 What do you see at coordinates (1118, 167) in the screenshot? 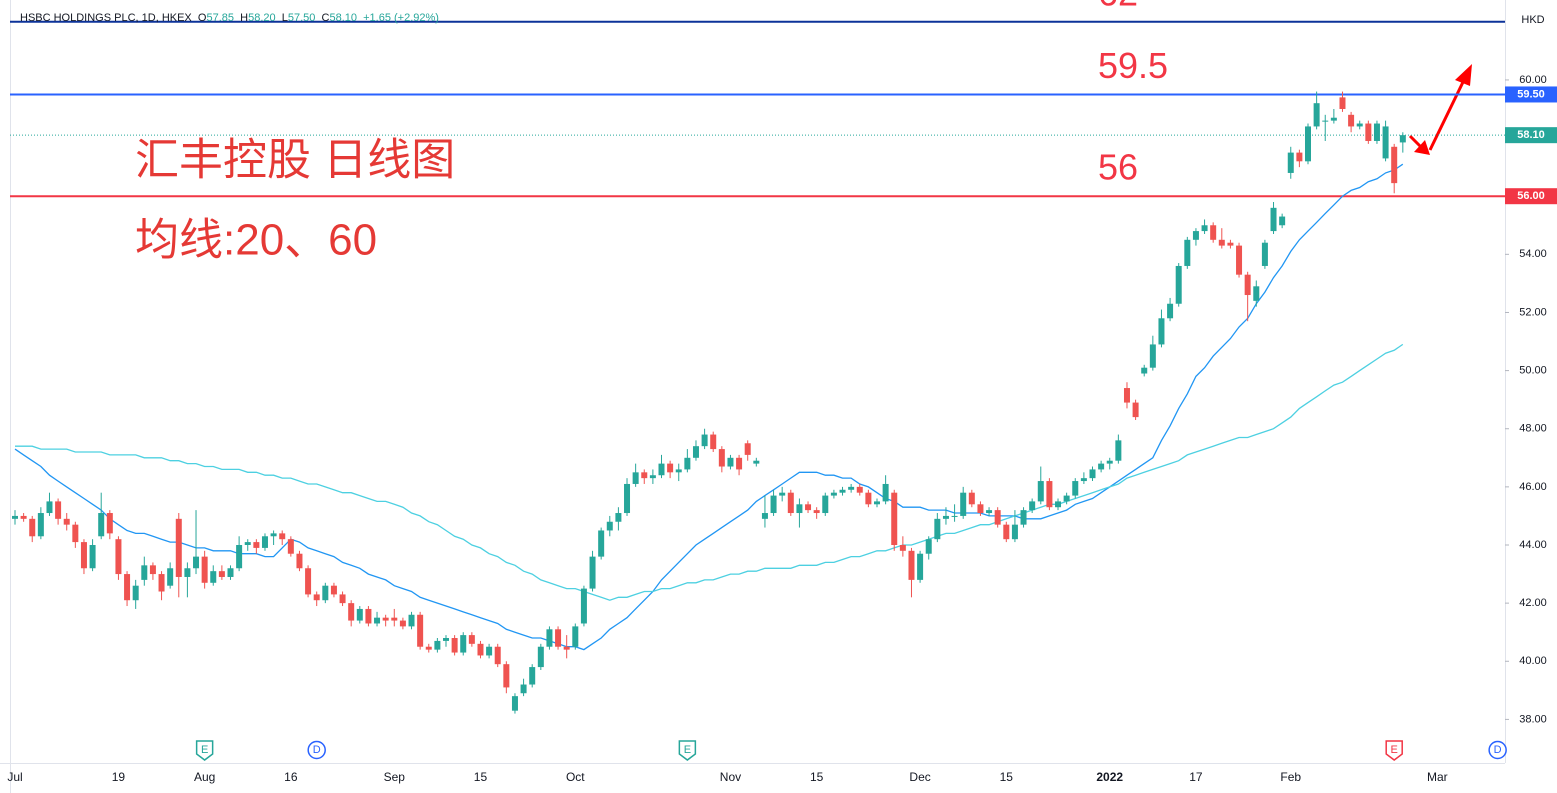
I see `annotation: 56` at bounding box center [1118, 167].